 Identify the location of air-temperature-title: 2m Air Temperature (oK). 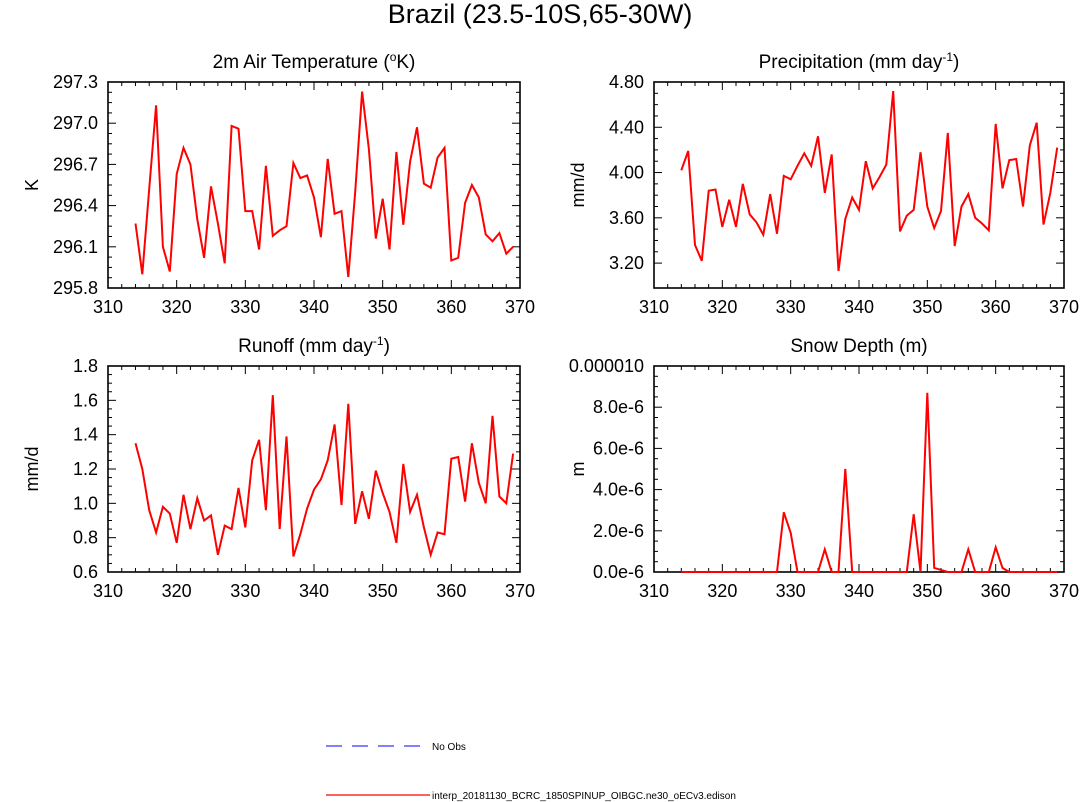
(314, 61).